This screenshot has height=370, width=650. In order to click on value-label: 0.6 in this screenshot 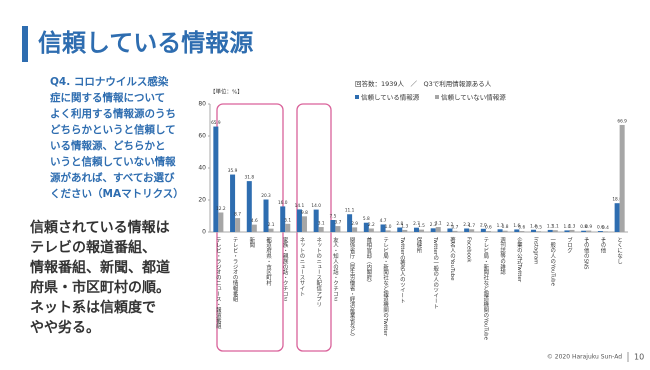, I will do `click(488, 228)`.